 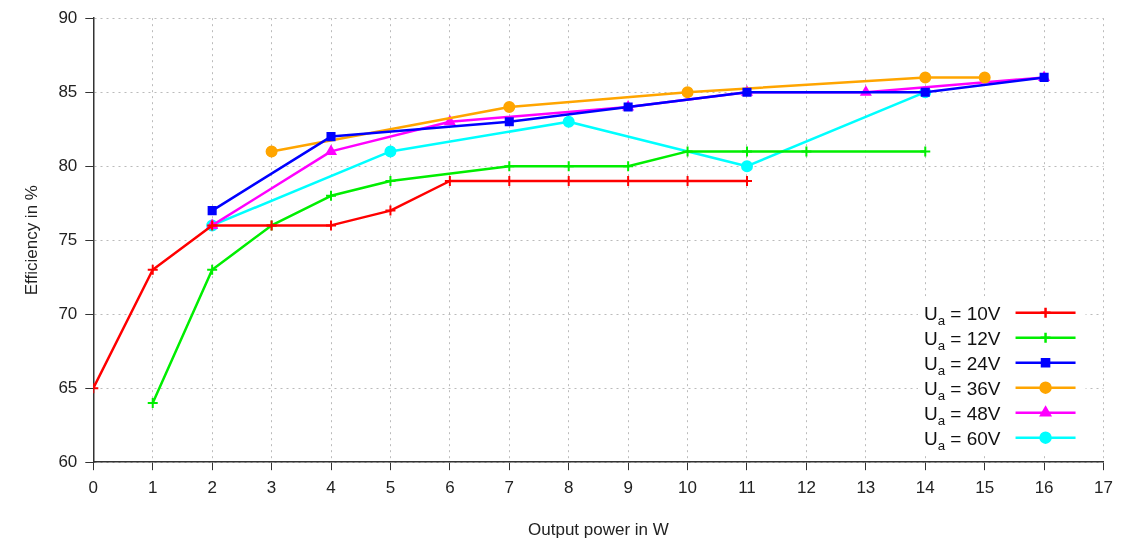 I want to click on x-tick-label: 13, so click(x=866, y=488).